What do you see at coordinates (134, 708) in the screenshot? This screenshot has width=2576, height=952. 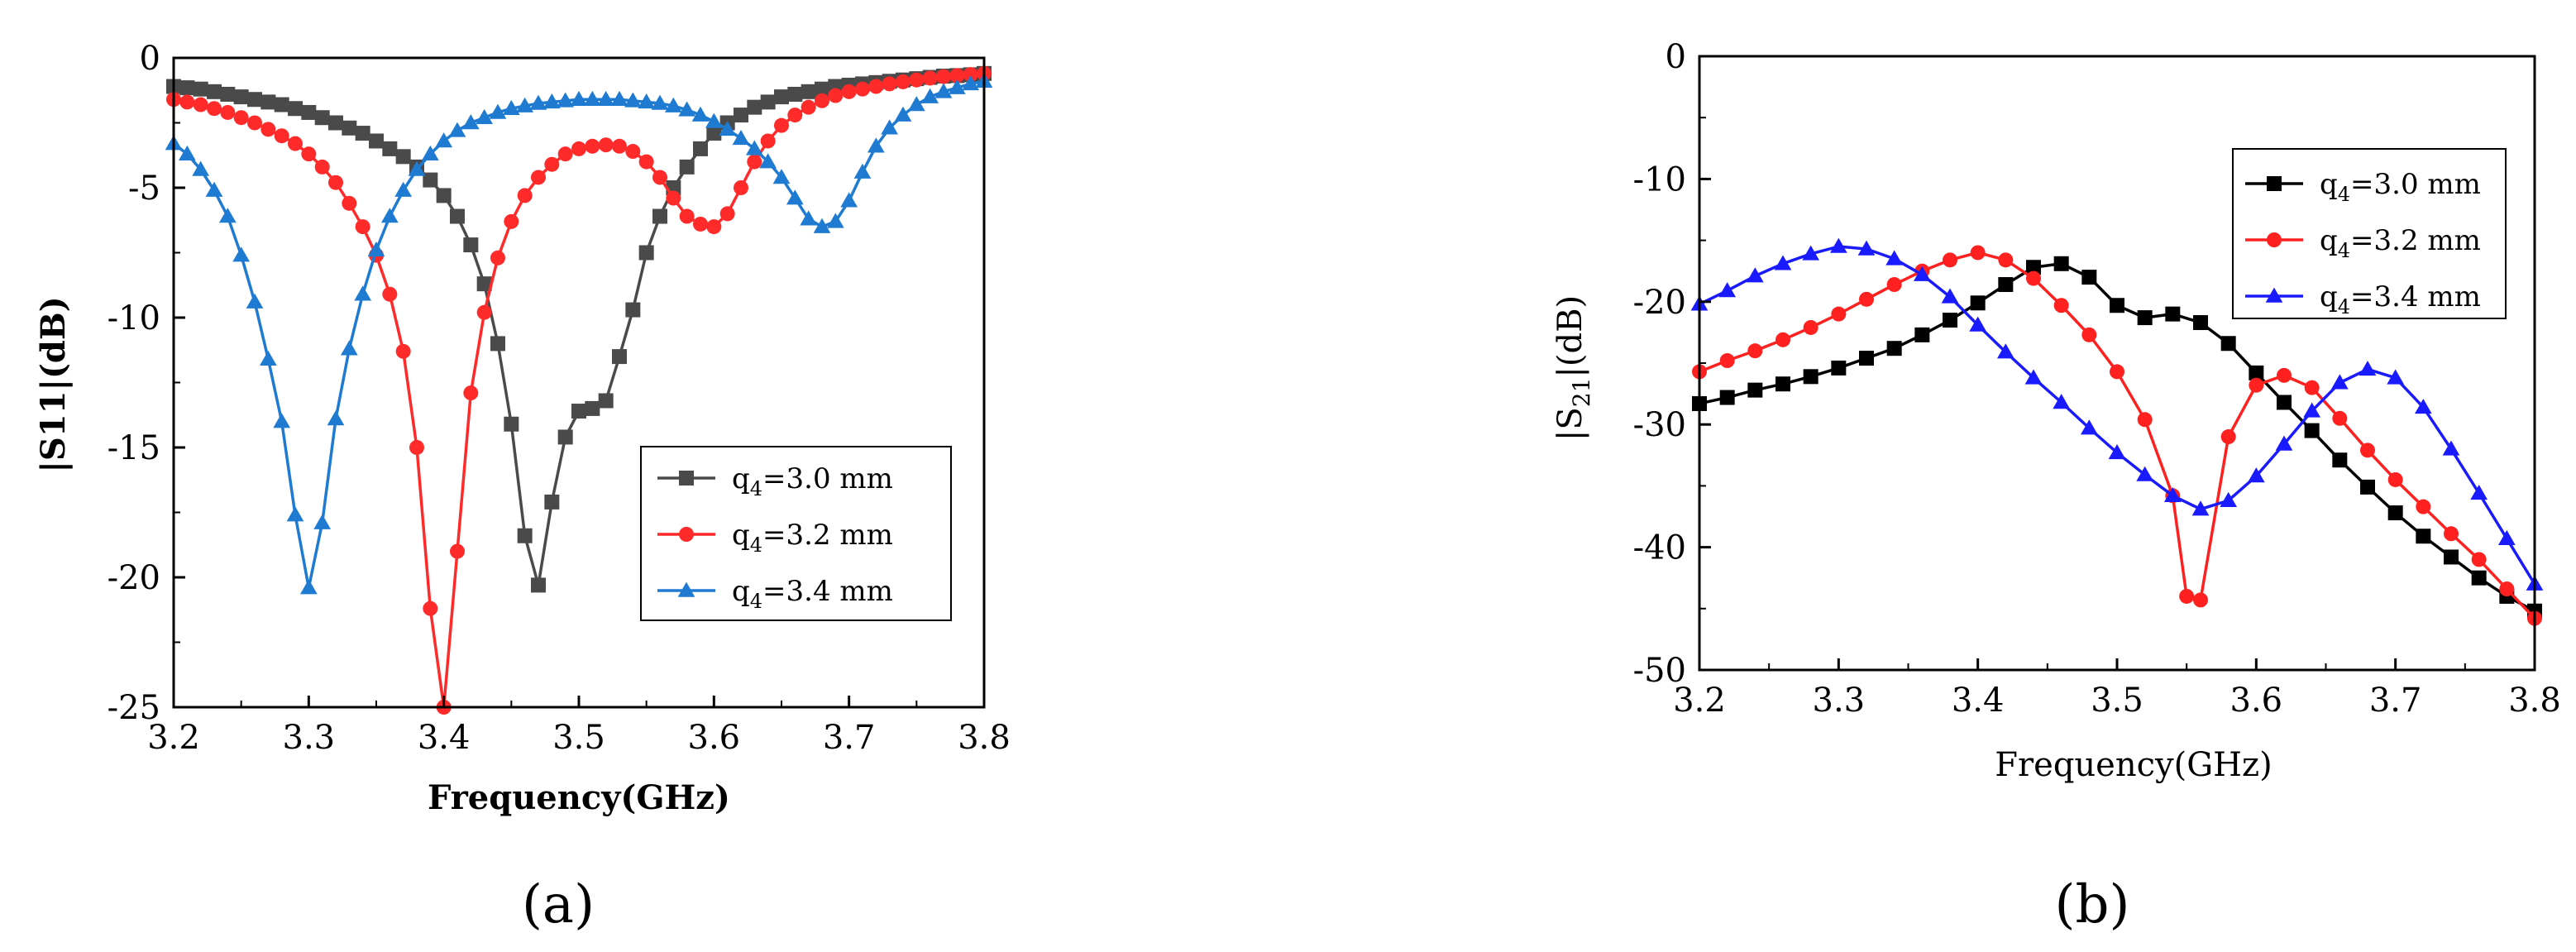 I see `y-tick-label: -25` at bounding box center [134, 708].